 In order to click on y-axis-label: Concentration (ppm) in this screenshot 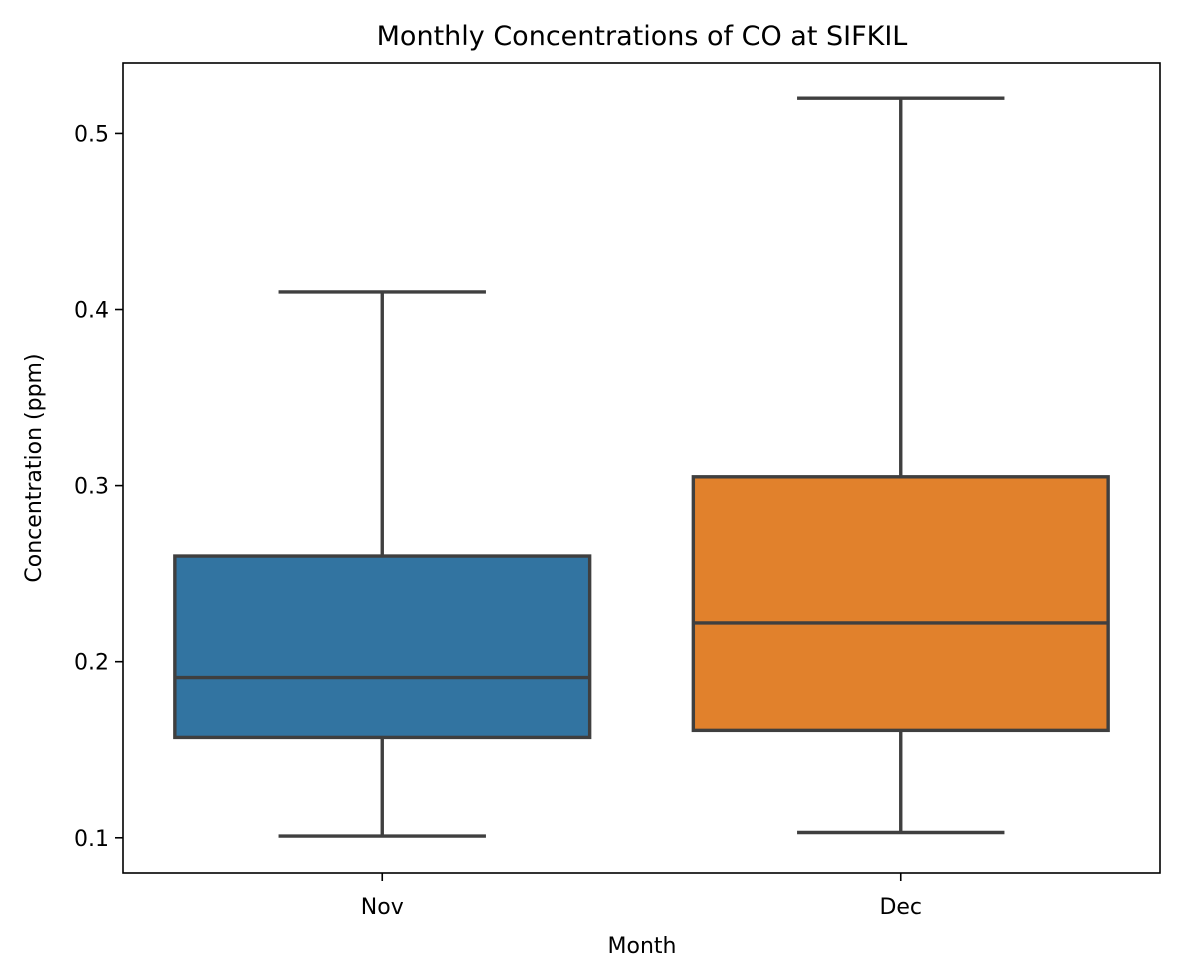, I will do `click(34, 467)`.